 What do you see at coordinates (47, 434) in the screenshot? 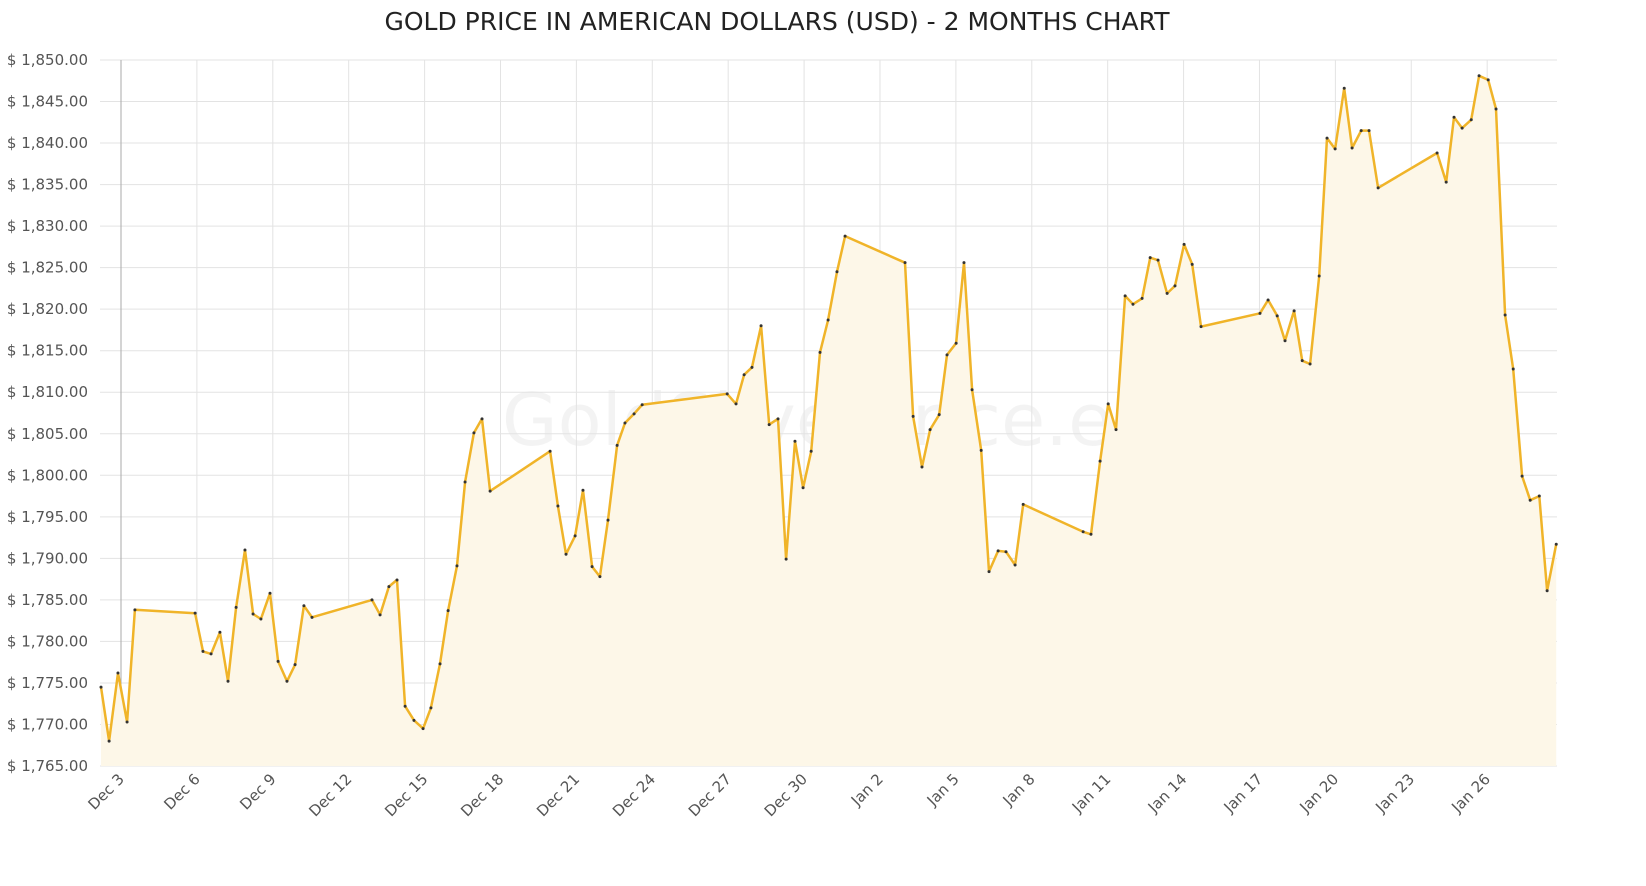
I see `y-tick-label: $ 1,805.00` at bounding box center [47, 434].